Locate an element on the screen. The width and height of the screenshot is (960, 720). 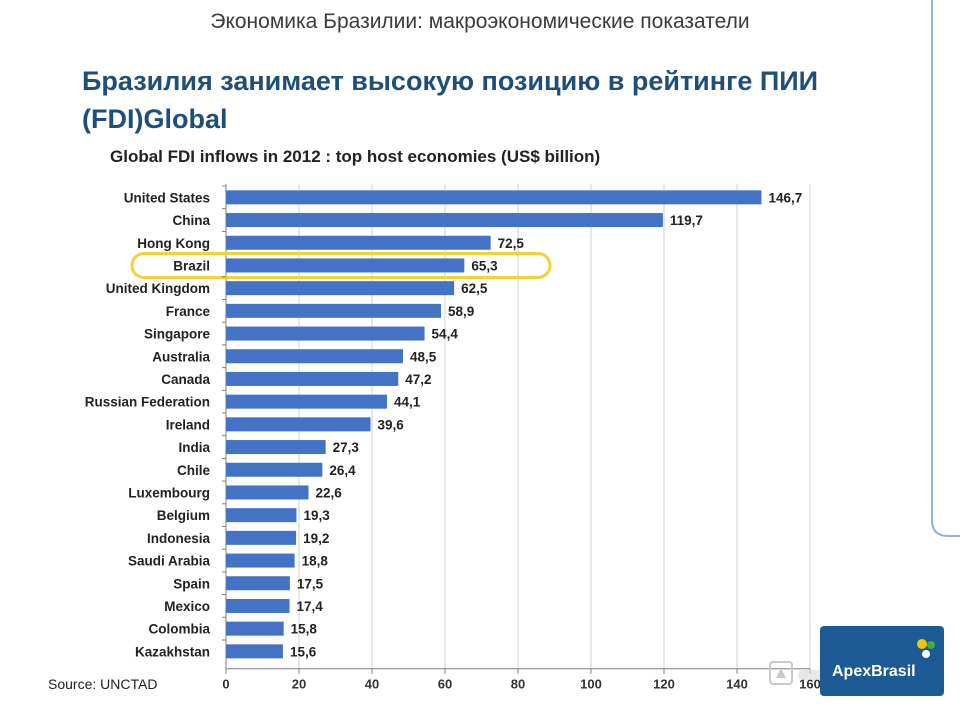
x-tick-label: 40 is located at coordinates (372, 684).